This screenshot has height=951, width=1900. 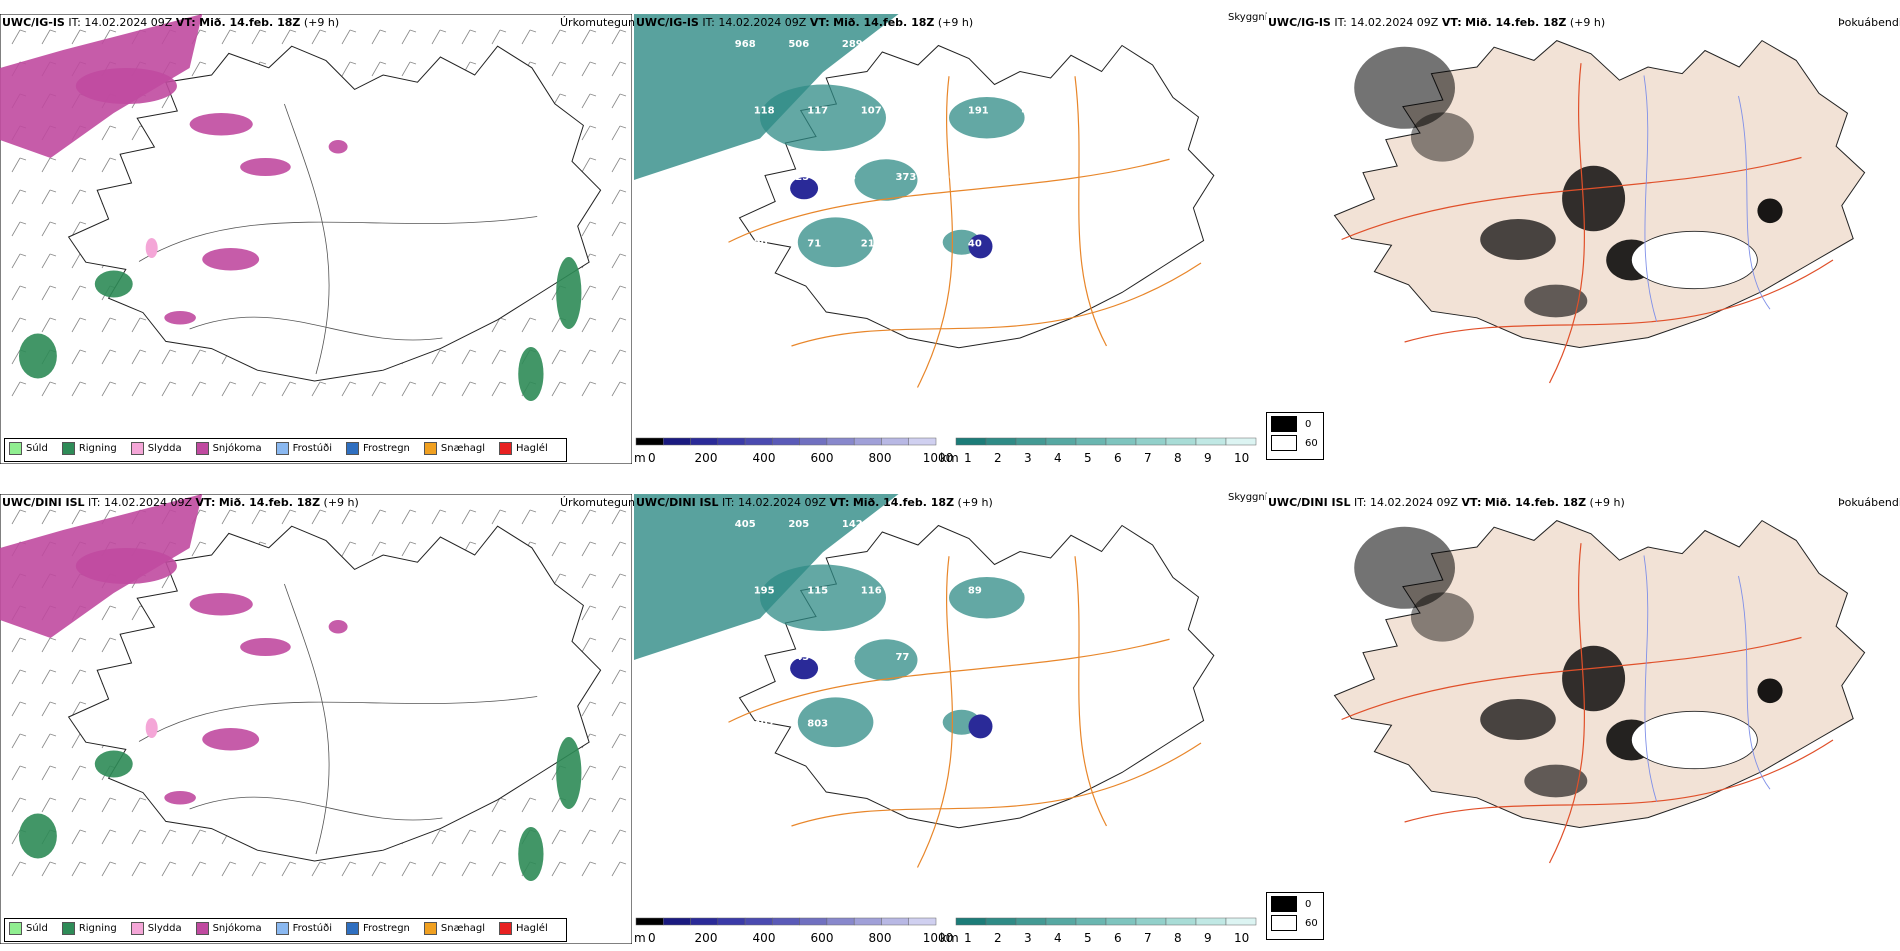 What do you see at coordinates (1311, 923) in the screenshot?
I see `fog-legend-label: 60` at bounding box center [1311, 923].